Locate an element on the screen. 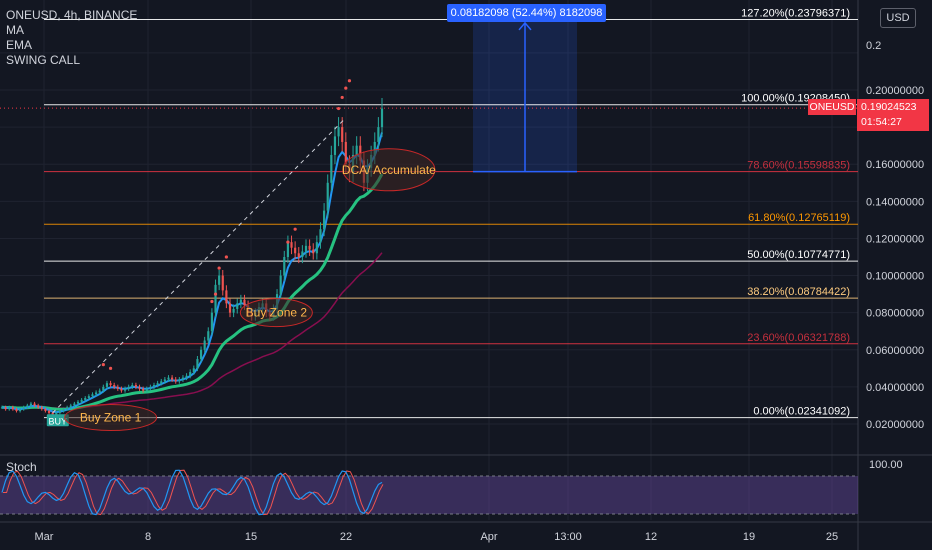 The image size is (932, 550). measure-arrow-head is located at coordinates (525, 26).